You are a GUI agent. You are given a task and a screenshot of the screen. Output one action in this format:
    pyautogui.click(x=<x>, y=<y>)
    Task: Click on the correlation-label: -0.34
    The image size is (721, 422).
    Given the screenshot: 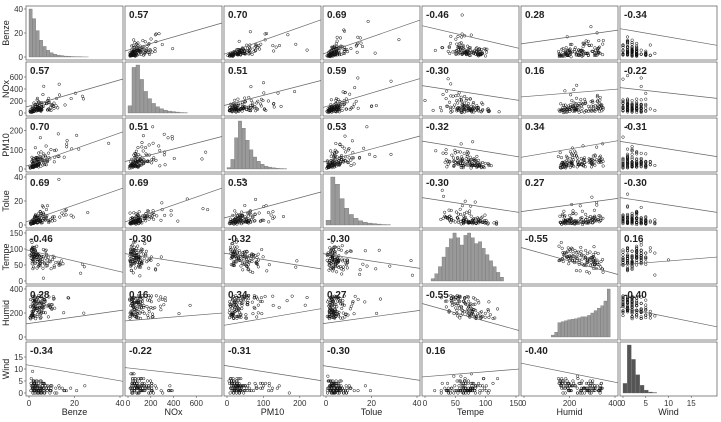 What is the action you would take?
    pyautogui.click(x=41, y=351)
    